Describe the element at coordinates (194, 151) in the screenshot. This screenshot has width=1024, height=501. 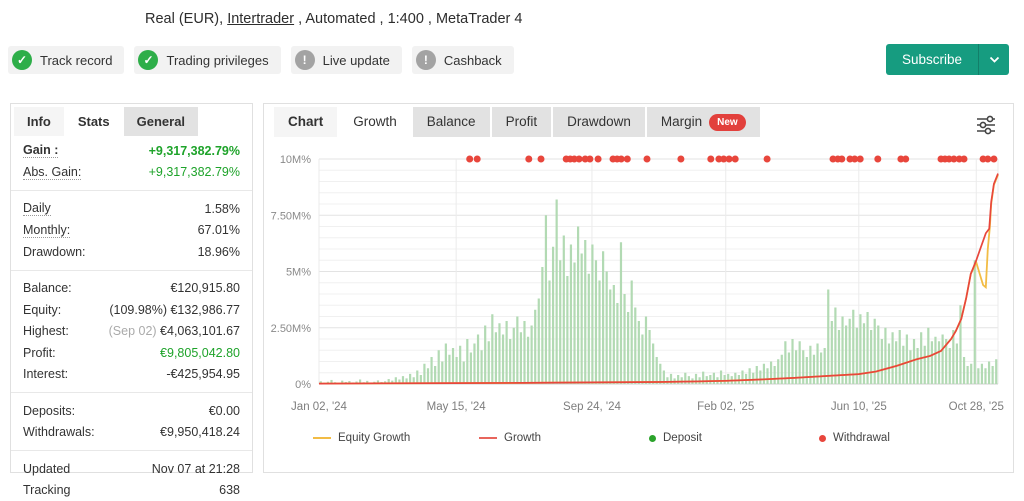
I see `stat-value-gain: +9,317,382.79%` at that location.